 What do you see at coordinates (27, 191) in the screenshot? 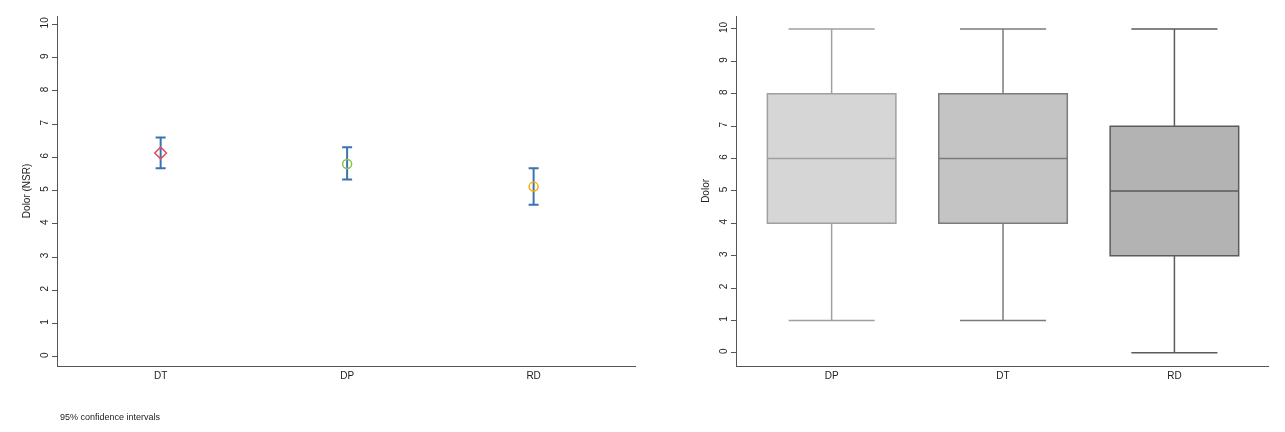
I see `y-axis-title: Dolor (NSR)` at bounding box center [27, 191].